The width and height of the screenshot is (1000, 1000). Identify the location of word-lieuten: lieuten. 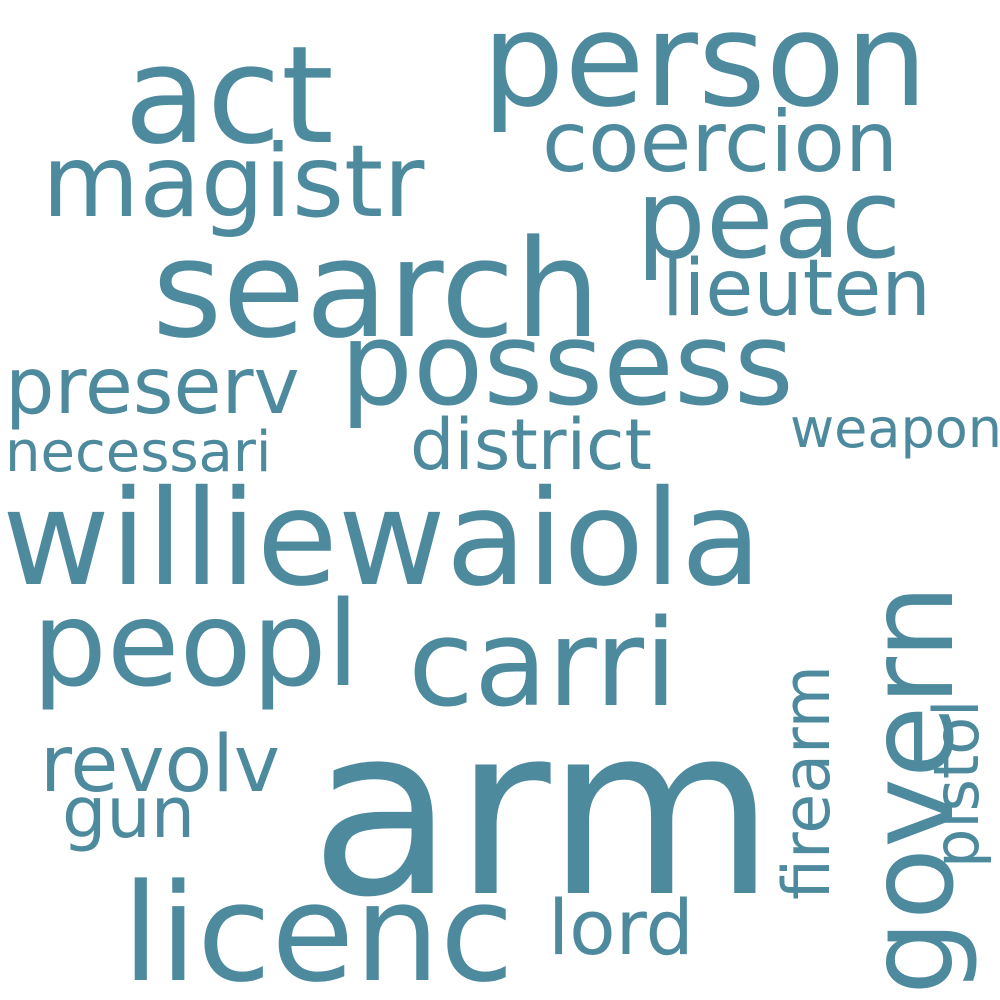
(796, 289).